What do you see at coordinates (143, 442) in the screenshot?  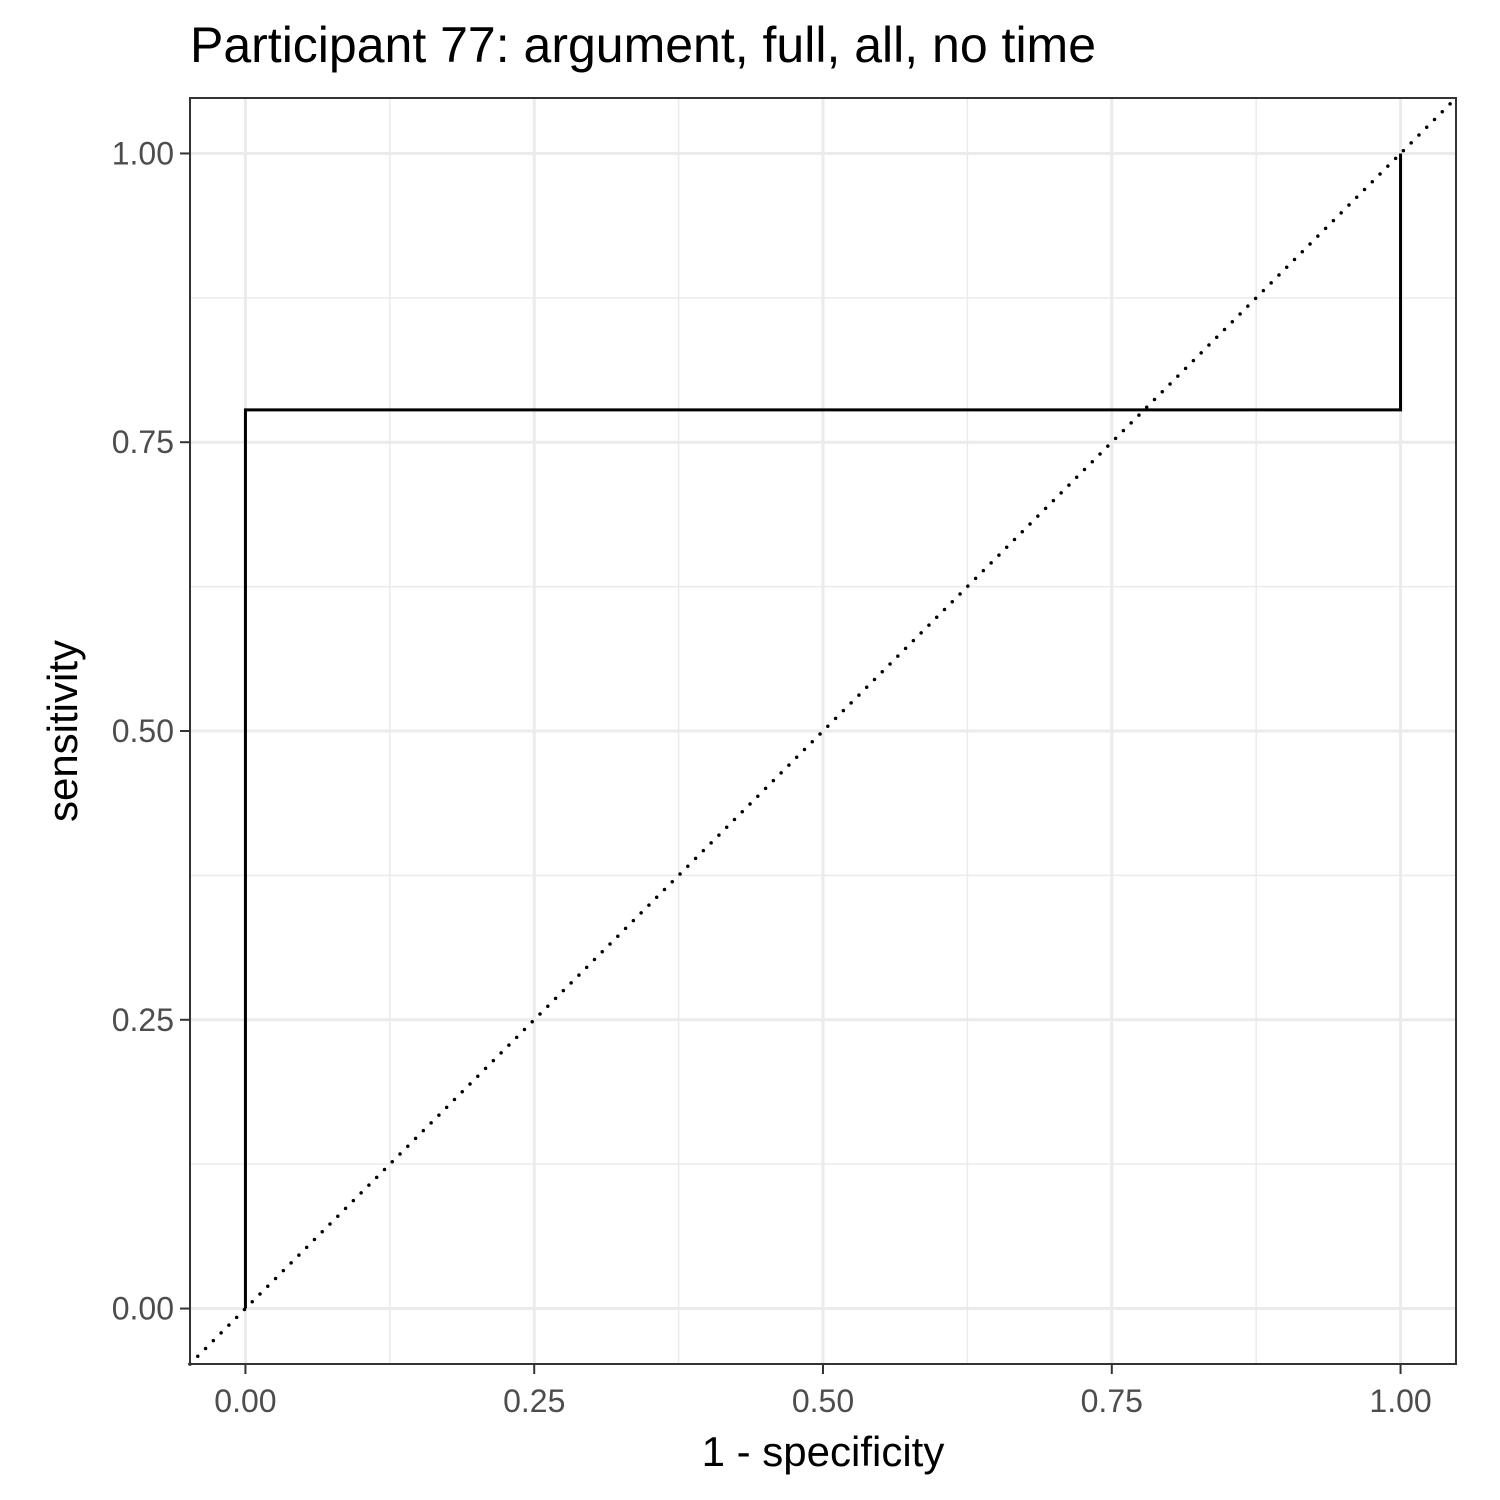 I see `y-tick-label: 0.75` at bounding box center [143, 442].